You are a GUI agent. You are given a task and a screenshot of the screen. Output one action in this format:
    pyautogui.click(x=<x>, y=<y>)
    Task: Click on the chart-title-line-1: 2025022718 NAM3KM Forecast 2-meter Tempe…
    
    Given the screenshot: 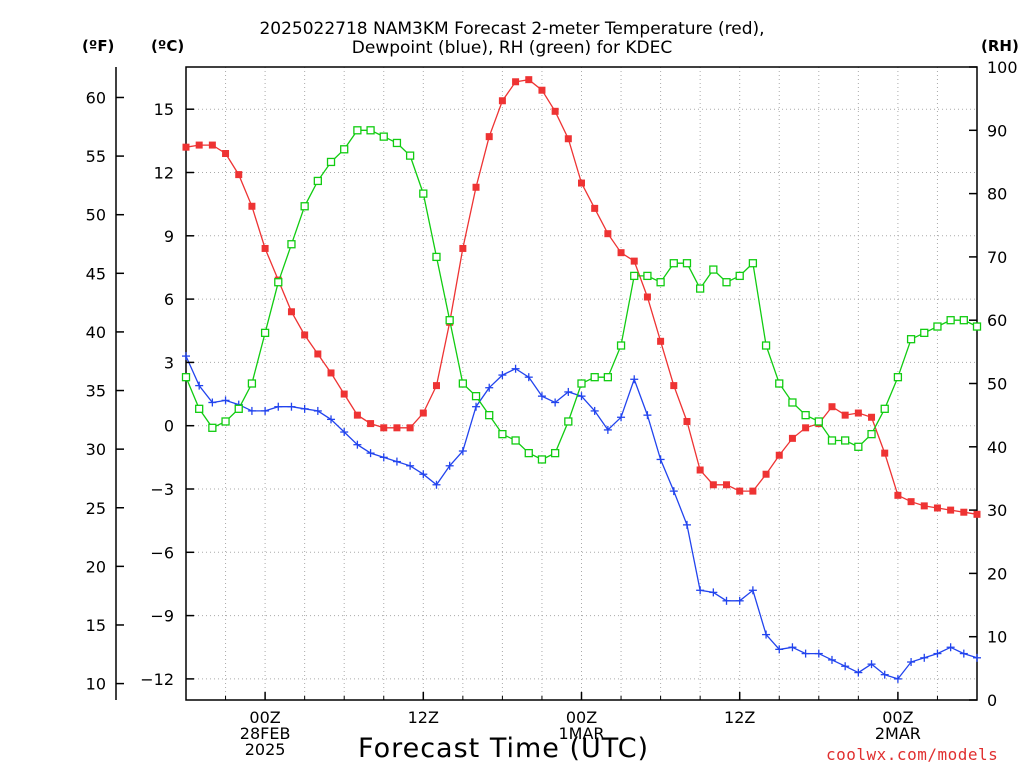 What is the action you would take?
    pyautogui.click(x=512, y=29)
    